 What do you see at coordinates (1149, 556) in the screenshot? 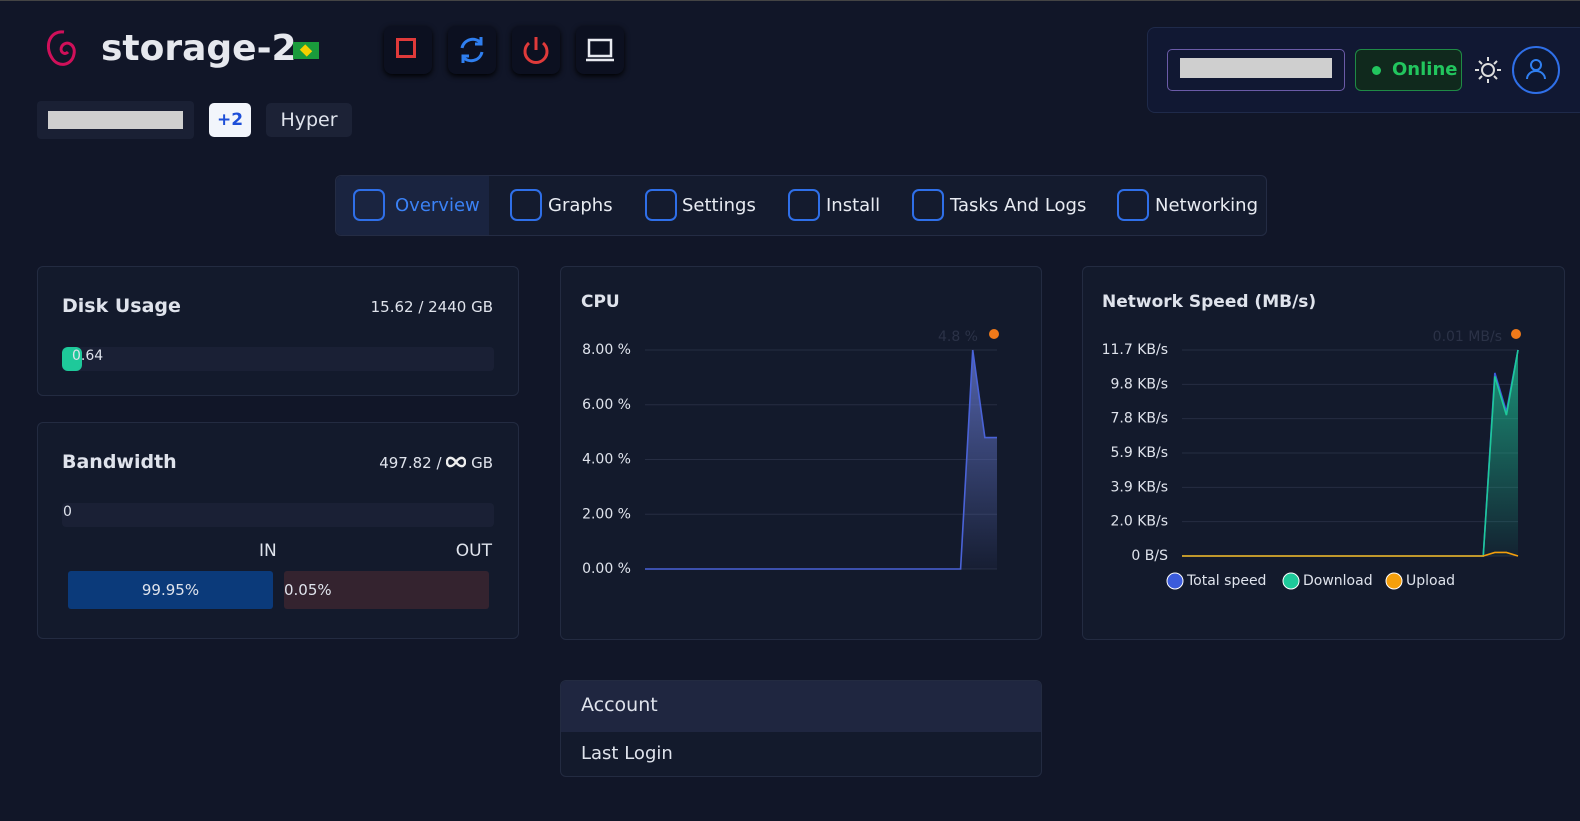
I see `y-tick-label: 0 B/S` at bounding box center [1149, 556].